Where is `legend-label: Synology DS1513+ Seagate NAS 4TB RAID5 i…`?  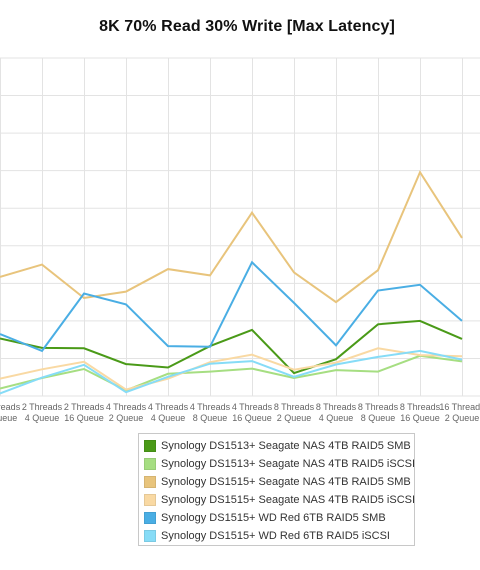
legend-label: Synology DS1513+ Seagate NAS 4TB RAID5 i… is located at coordinates (288, 464).